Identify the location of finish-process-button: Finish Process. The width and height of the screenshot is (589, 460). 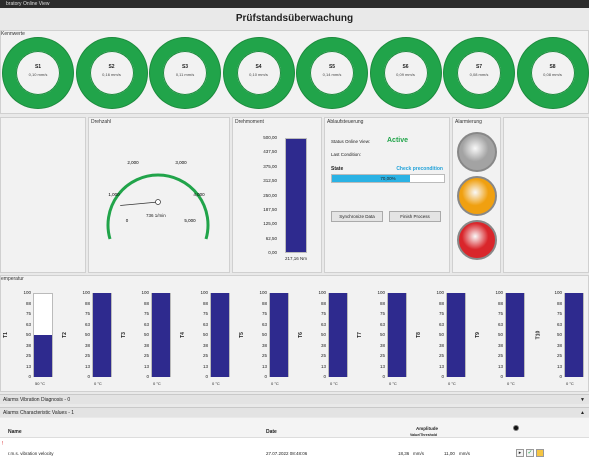
(415, 216).